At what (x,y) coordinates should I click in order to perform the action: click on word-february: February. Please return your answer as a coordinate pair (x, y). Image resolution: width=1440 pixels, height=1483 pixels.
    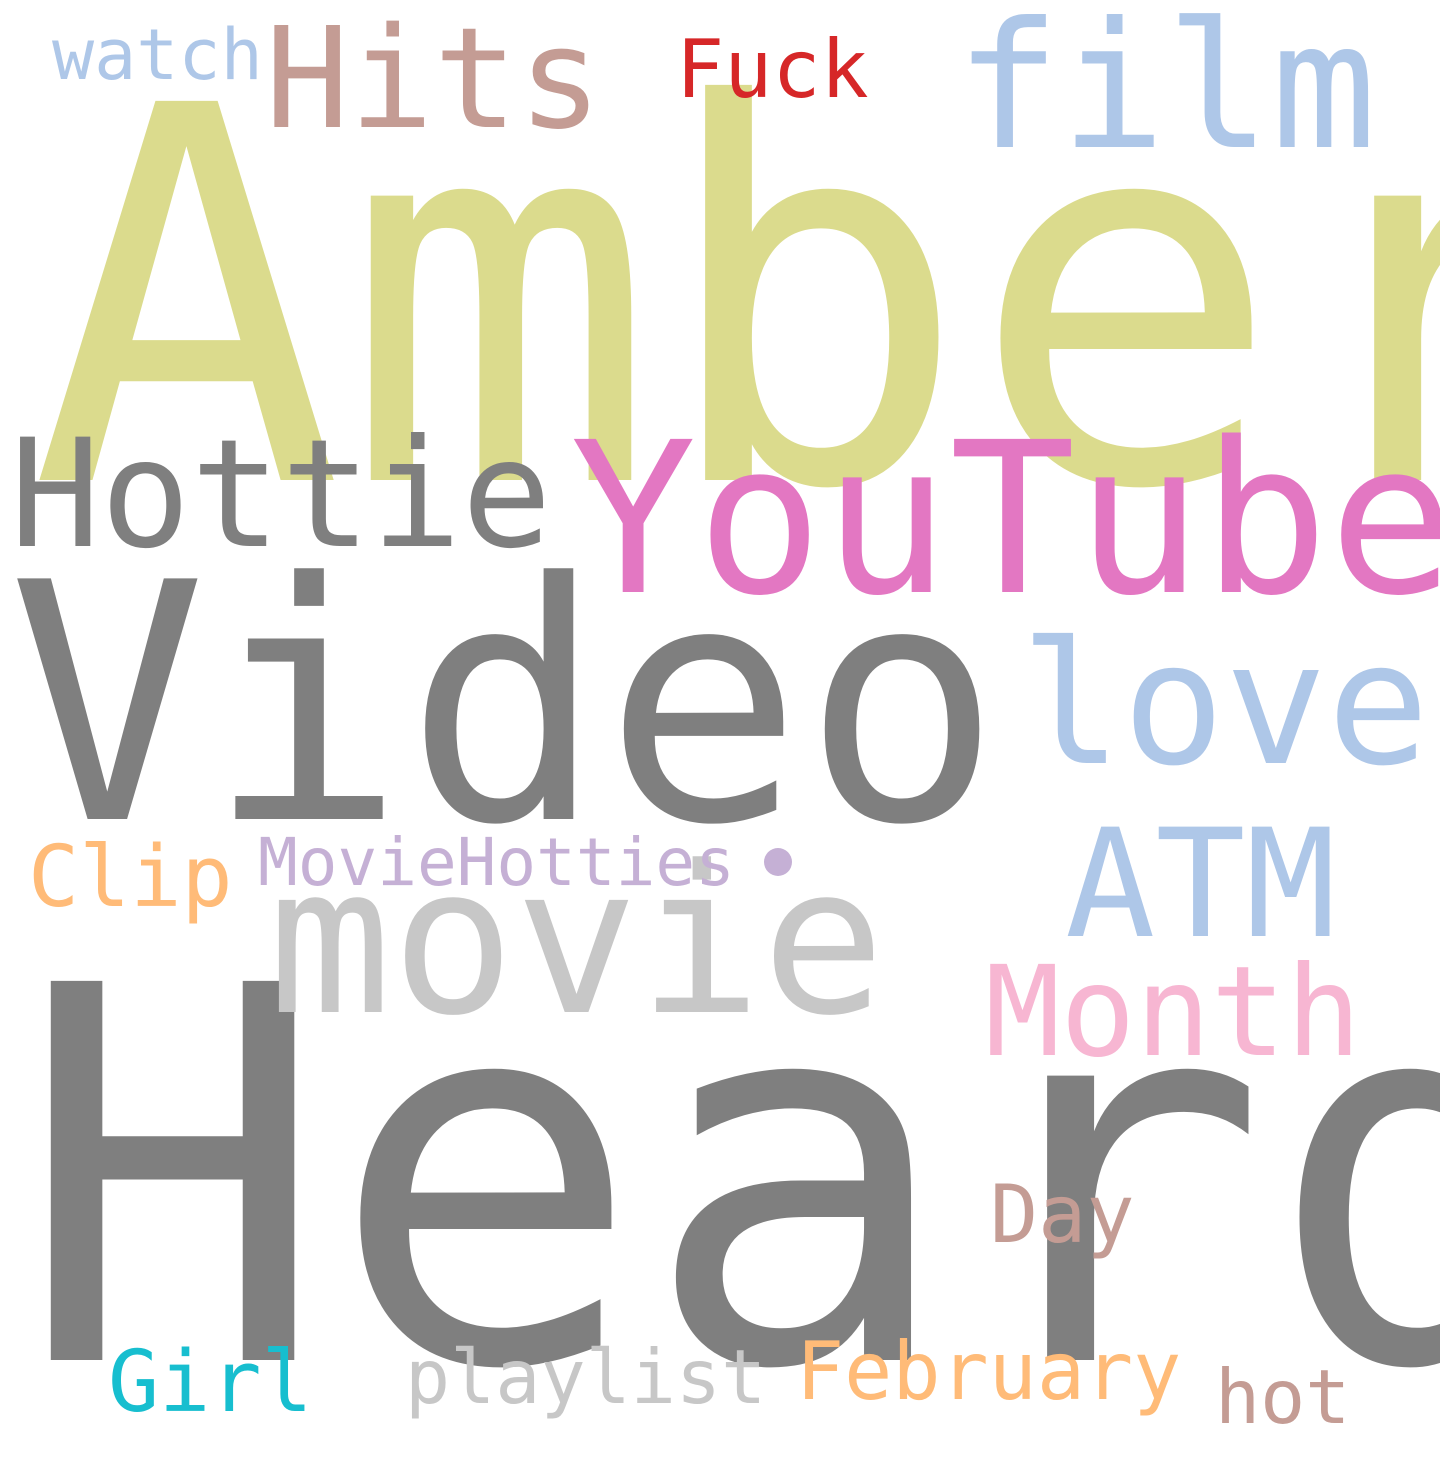
    Looking at the image, I should click on (989, 1371).